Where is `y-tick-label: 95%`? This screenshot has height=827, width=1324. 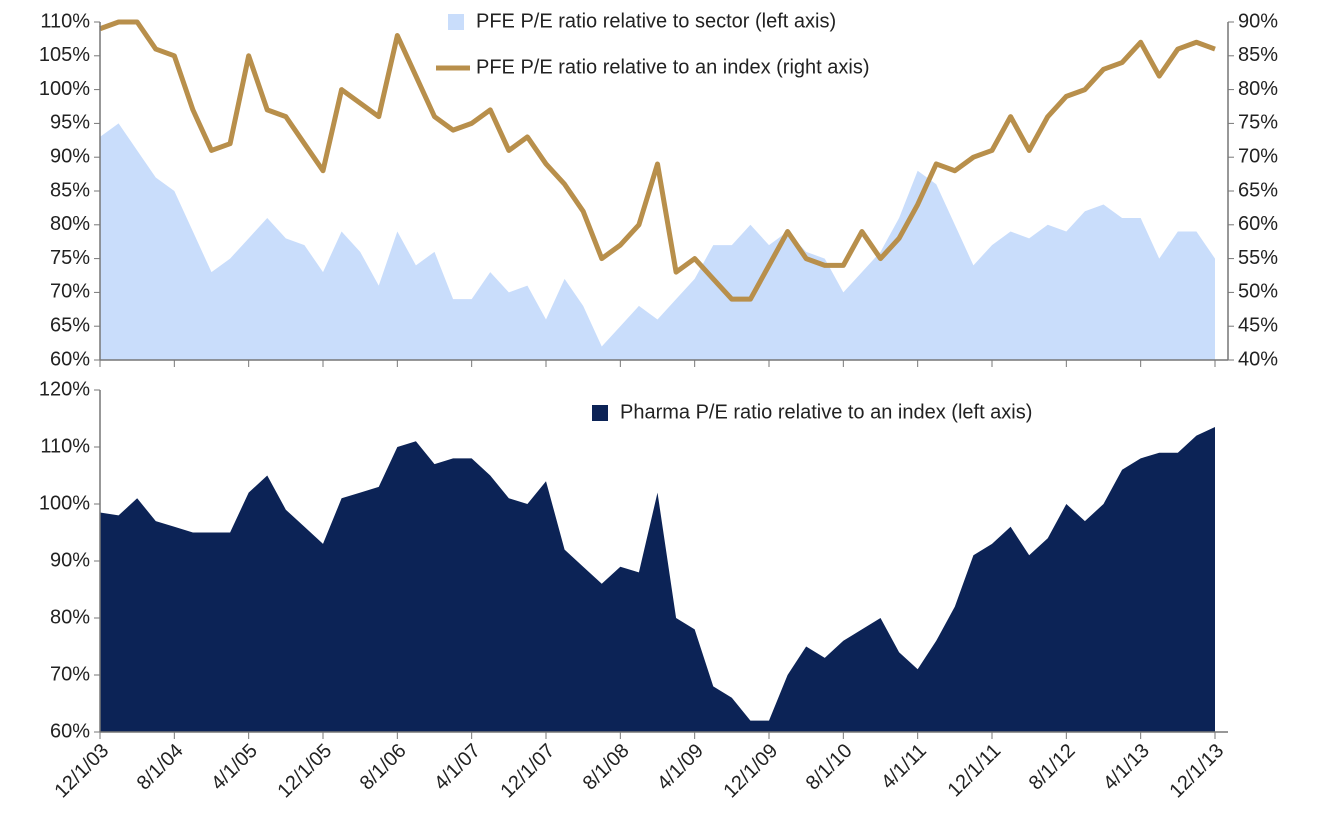
y-tick-label: 95% is located at coordinates (70, 123).